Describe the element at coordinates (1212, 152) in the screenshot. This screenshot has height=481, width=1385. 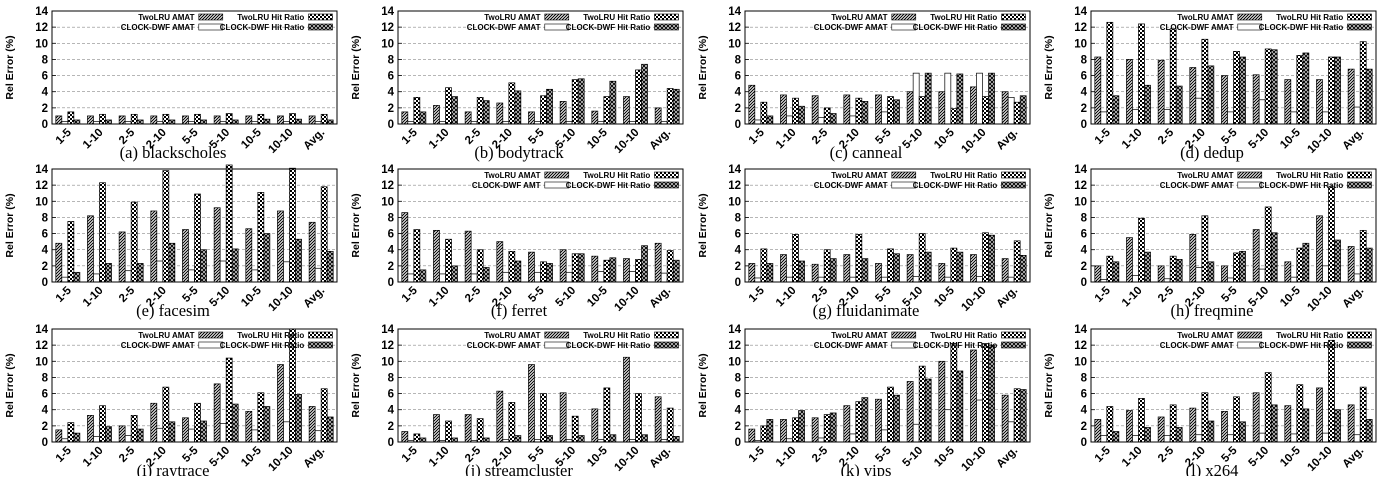
I see `chart-caption: (d) dedup` at that location.